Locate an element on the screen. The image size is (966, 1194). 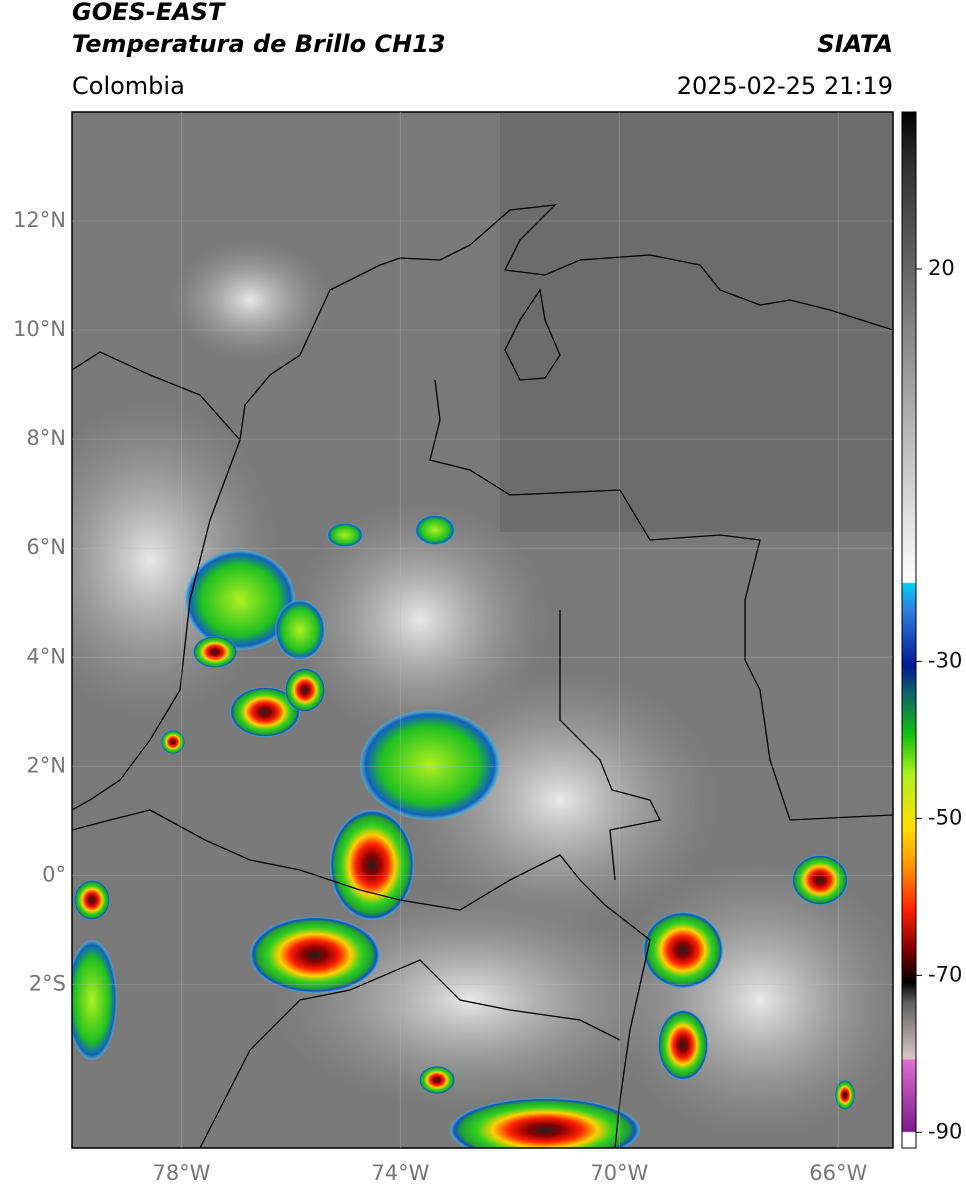
colorbar-tick-label: -70 is located at coordinates (945, 974).